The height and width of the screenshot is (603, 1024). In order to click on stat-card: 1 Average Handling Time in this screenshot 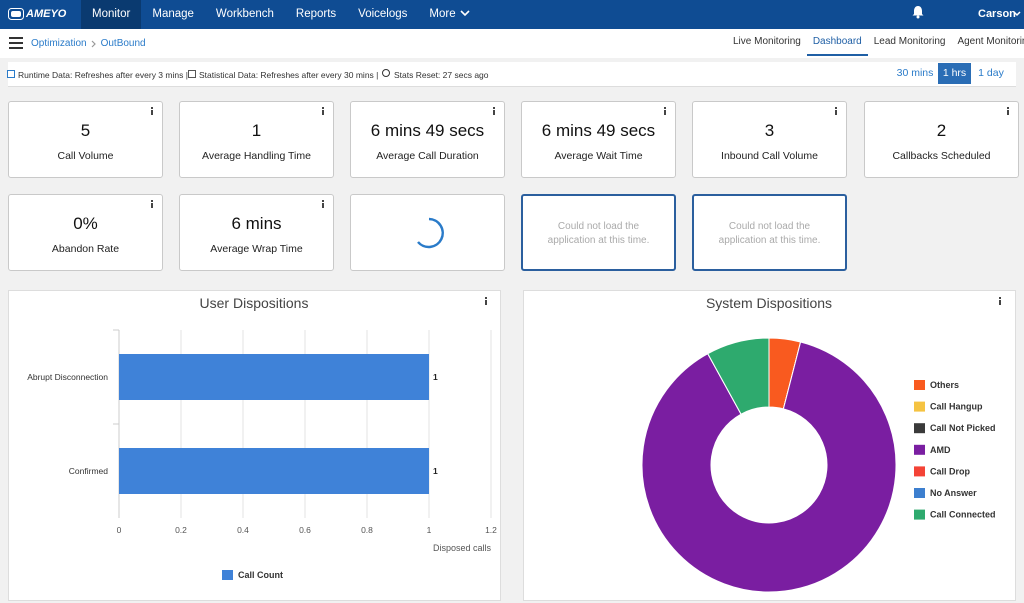, I will do `click(256, 139)`.